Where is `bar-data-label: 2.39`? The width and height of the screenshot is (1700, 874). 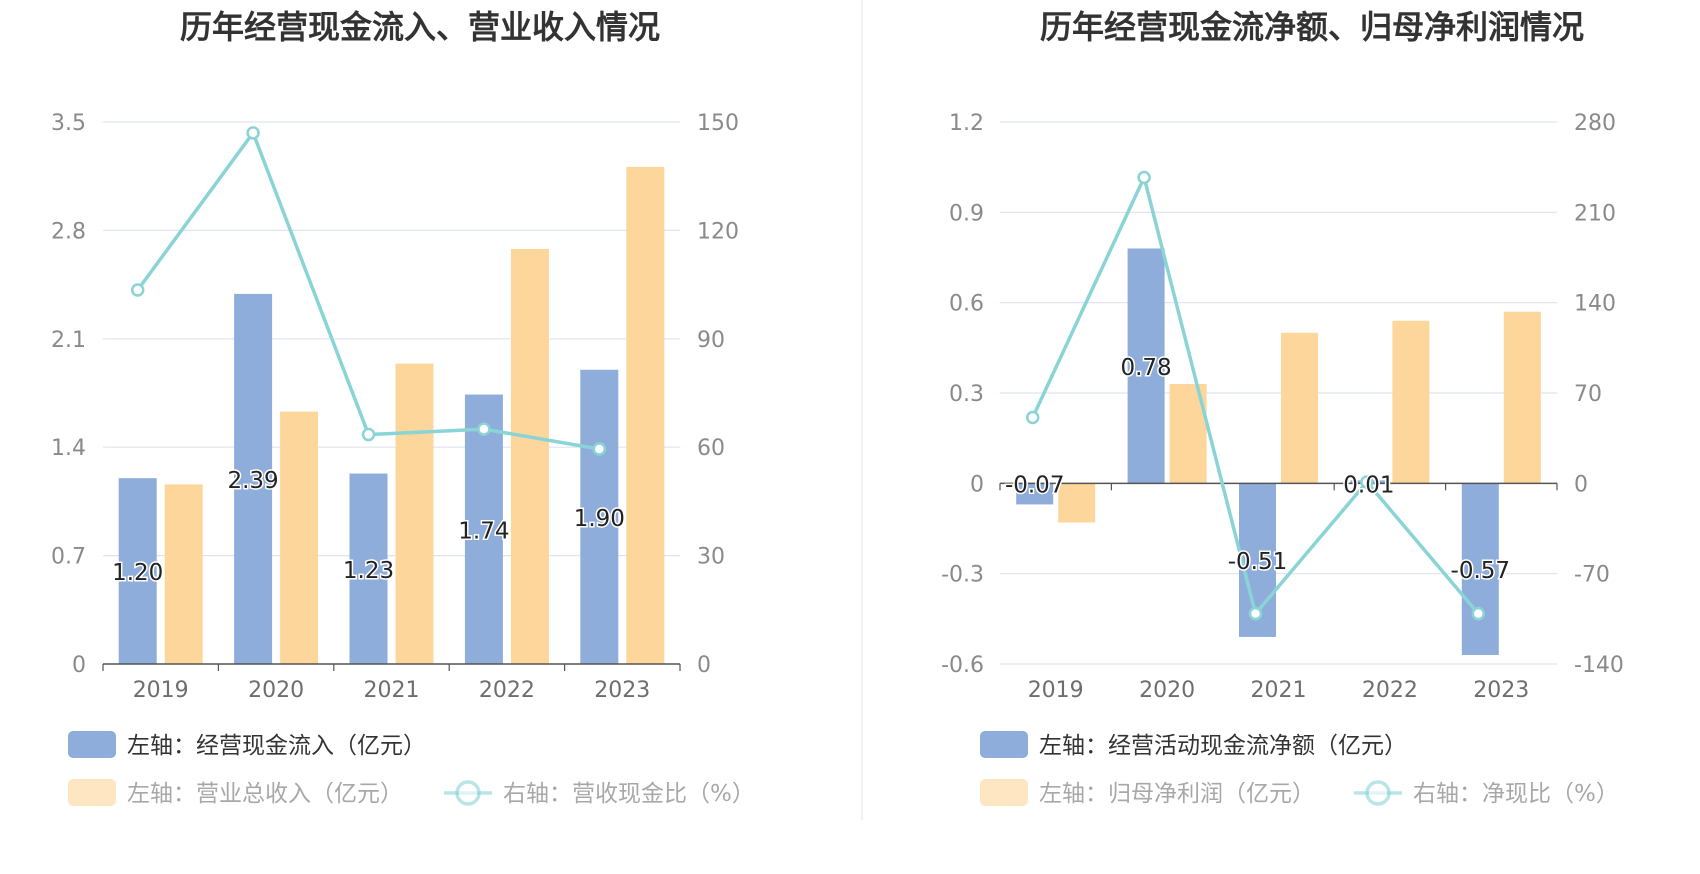 bar-data-label: 2.39 is located at coordinates (252, 481).